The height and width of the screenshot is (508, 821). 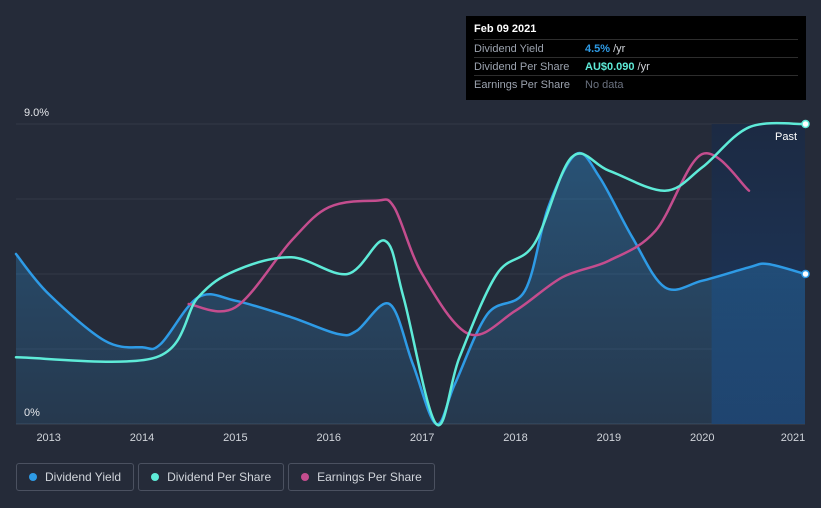 What do you see at coordinates (702, 438) in the screenshot?
I see `x-tick-label: 2020` at bounding box center [702, 438].